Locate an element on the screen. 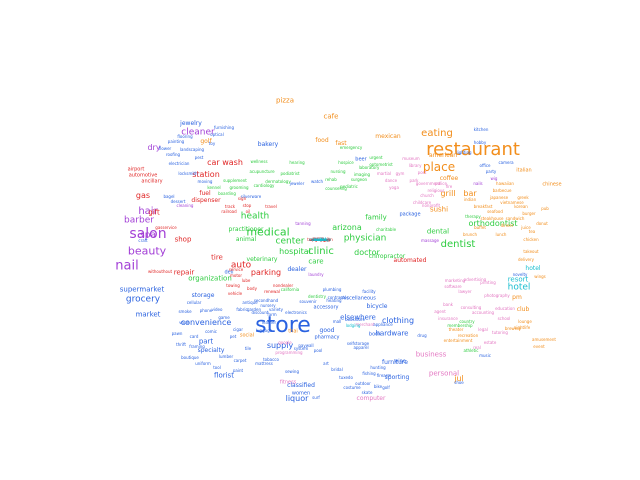  cloud-word: airport is located at coordinates (136, 169).